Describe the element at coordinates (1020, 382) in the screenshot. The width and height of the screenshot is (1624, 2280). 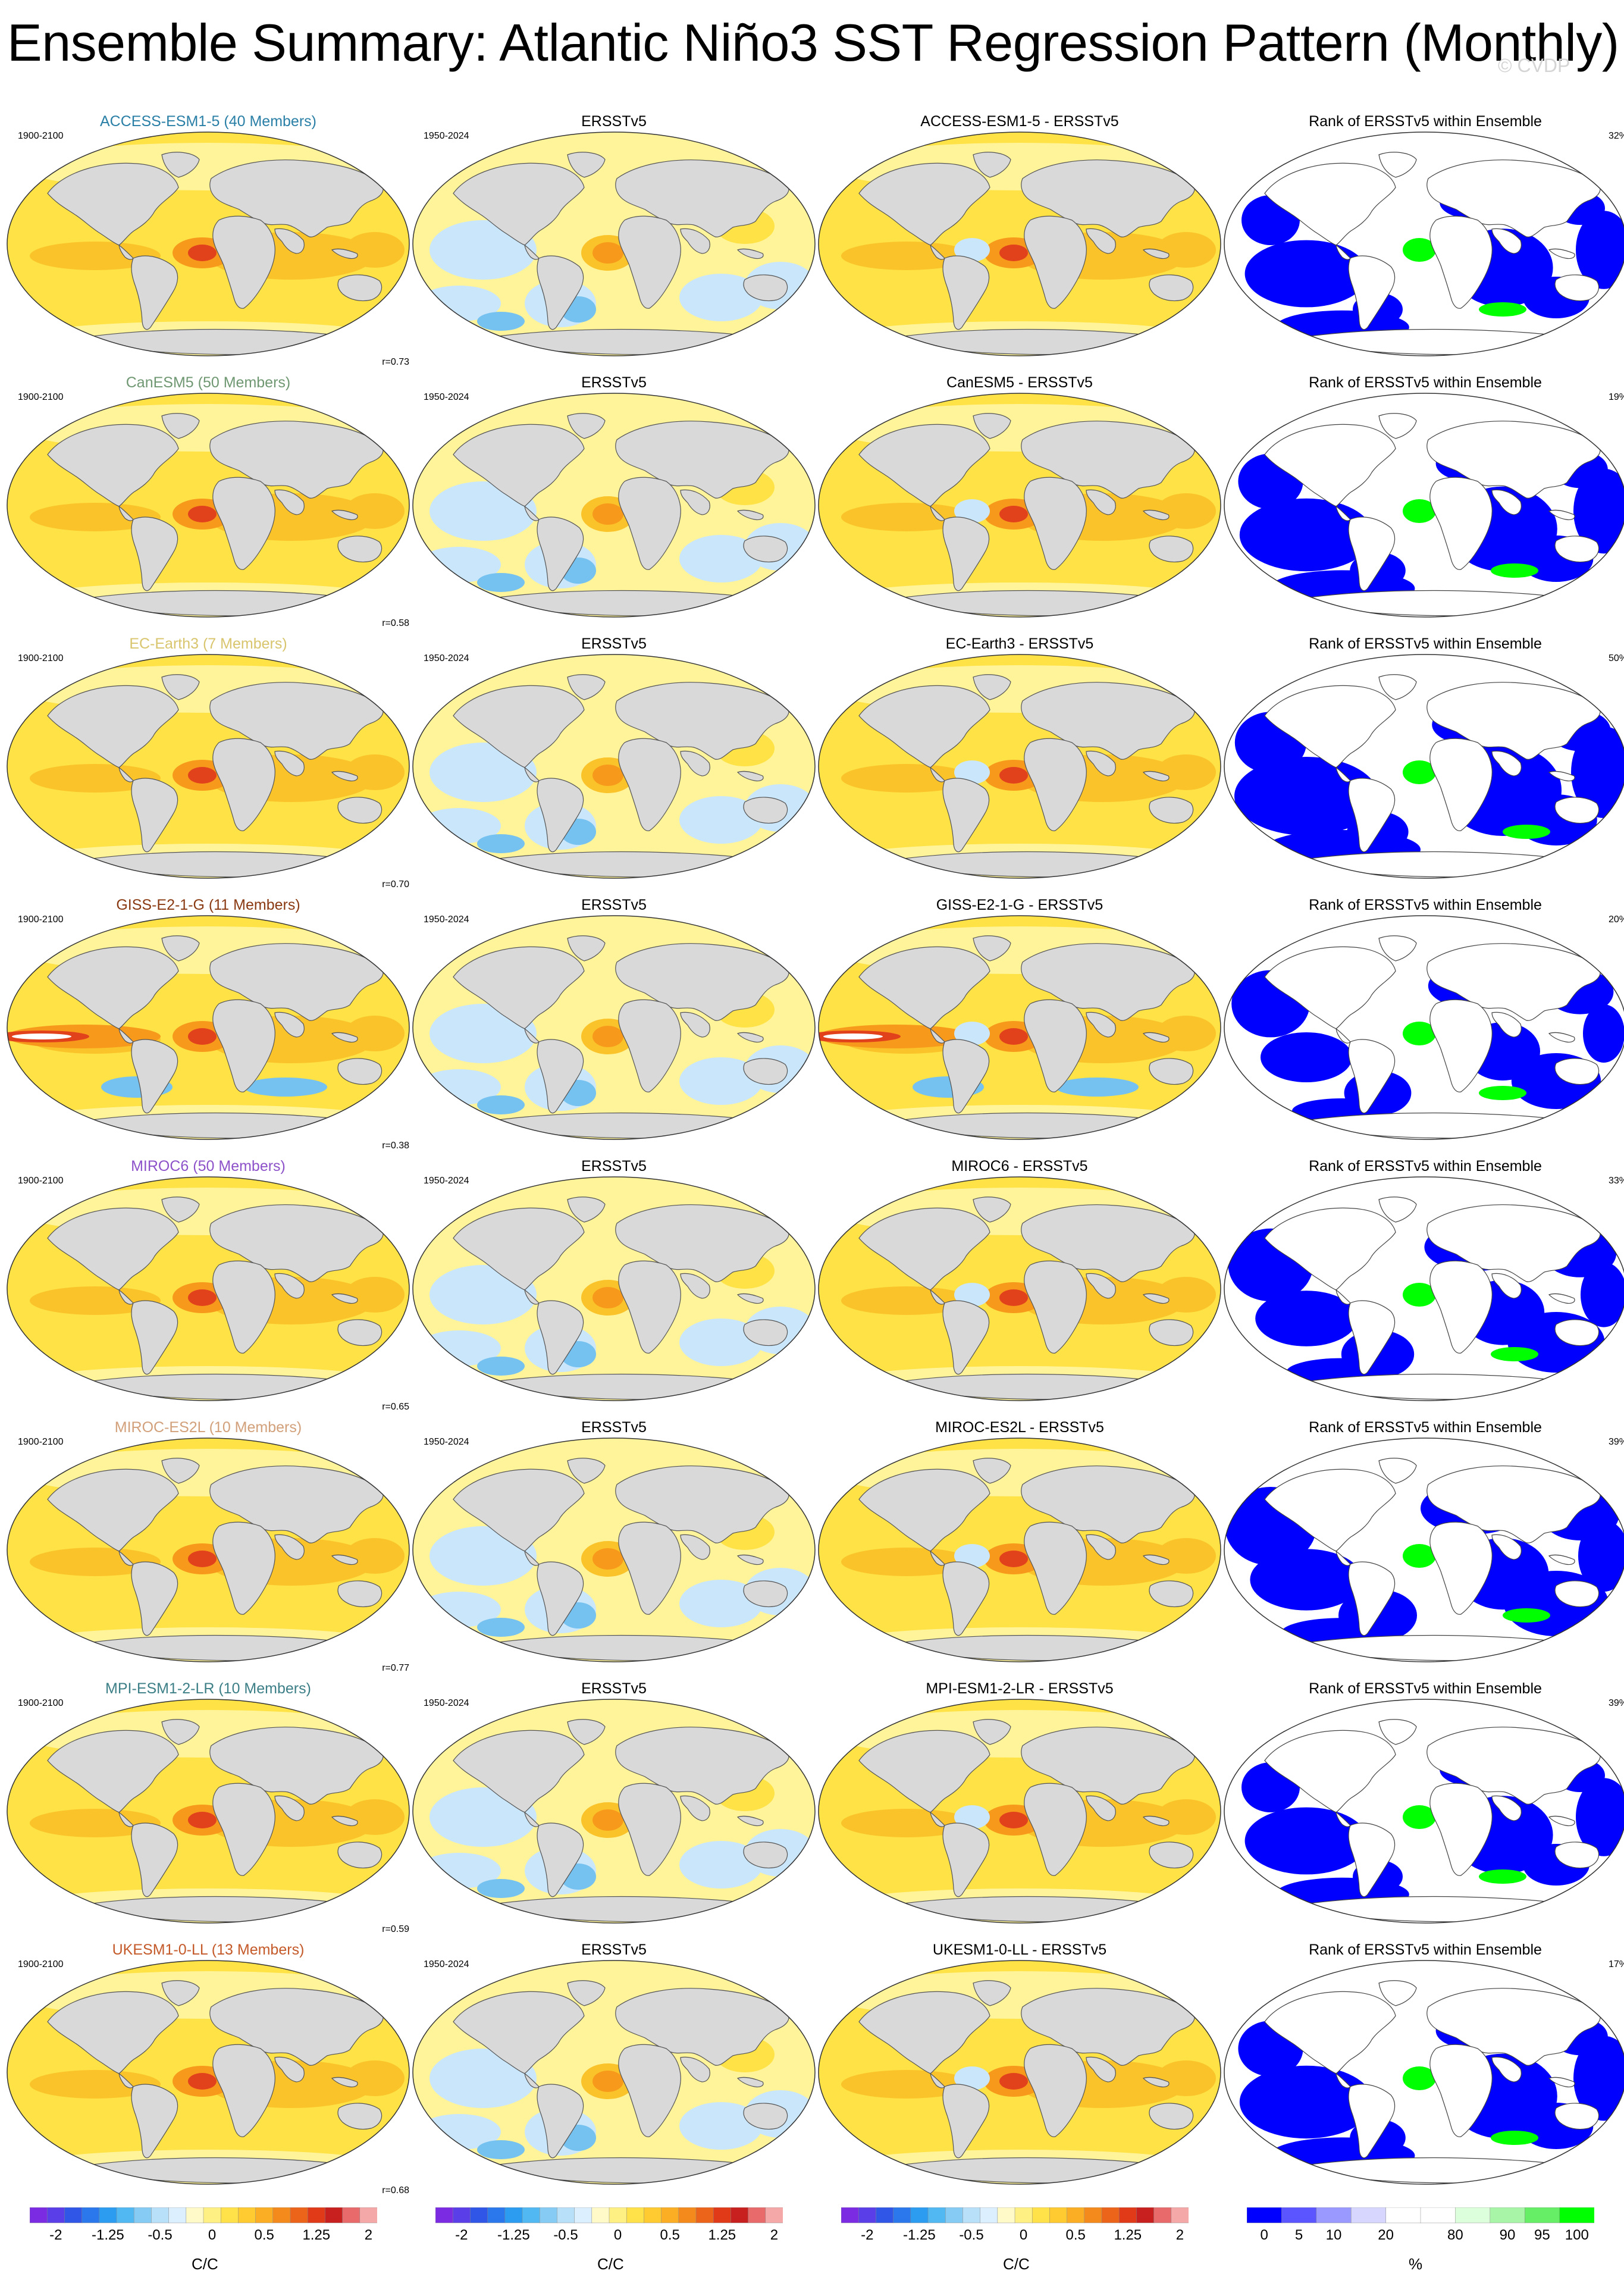
I see `panel-title: CanESM5 - ERSSTv5` at that location.